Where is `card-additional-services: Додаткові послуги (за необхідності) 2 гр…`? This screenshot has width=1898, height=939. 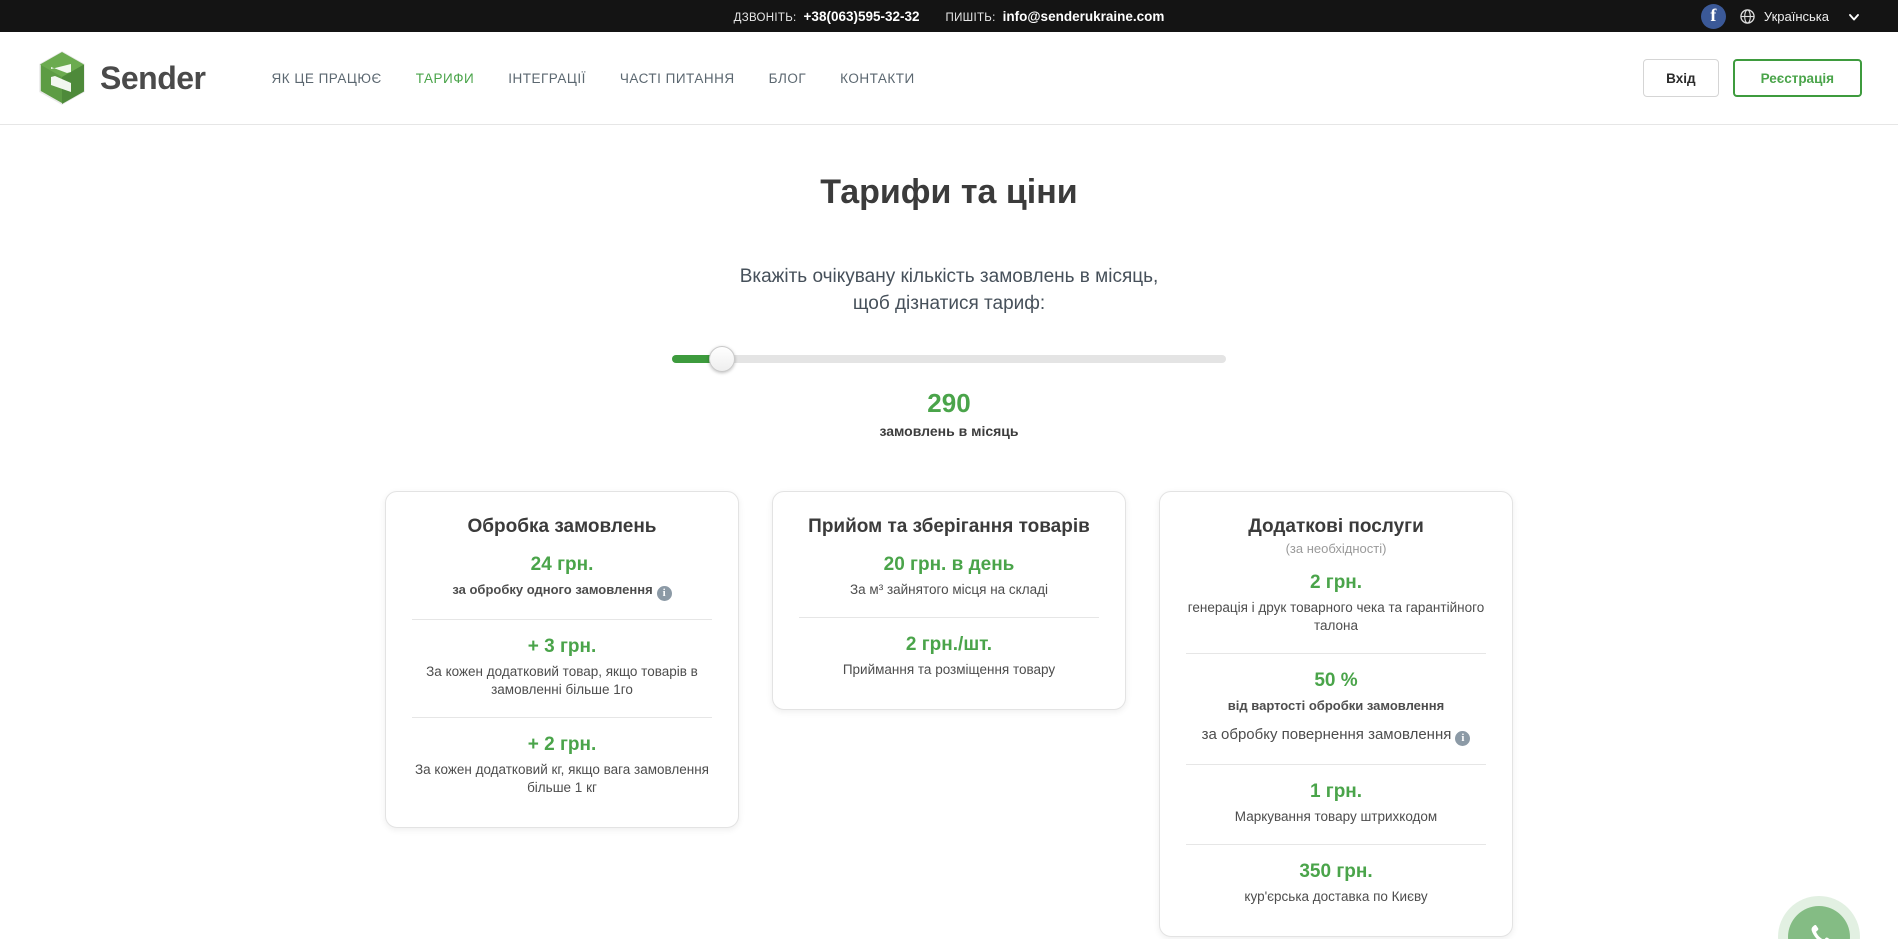
card-additional-services: Додаткові послуги (за необхідності) 2 гр… is located at coordinates (1336, 714).